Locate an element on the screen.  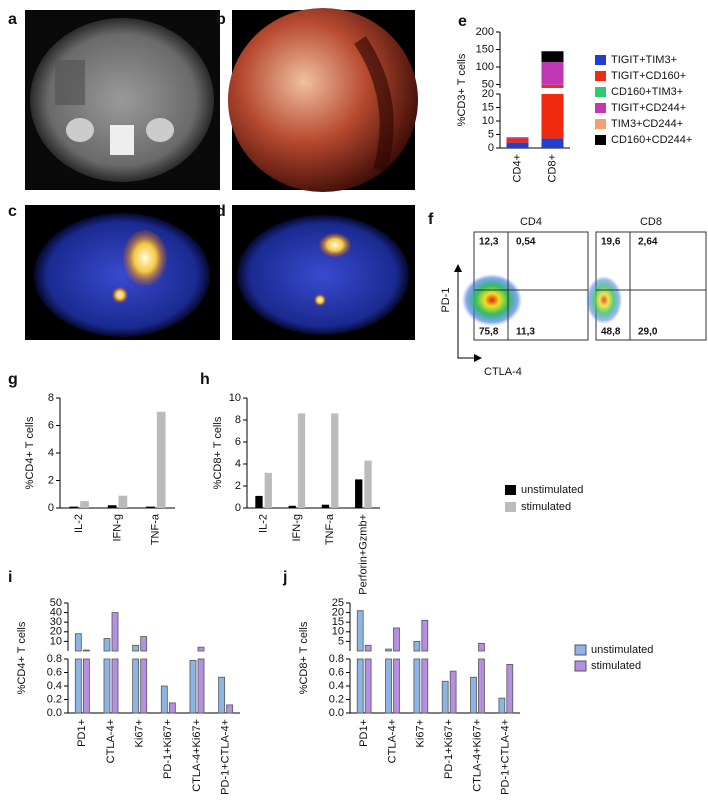
quadrant-value: 2,64 is located at coordinates (648, 242).